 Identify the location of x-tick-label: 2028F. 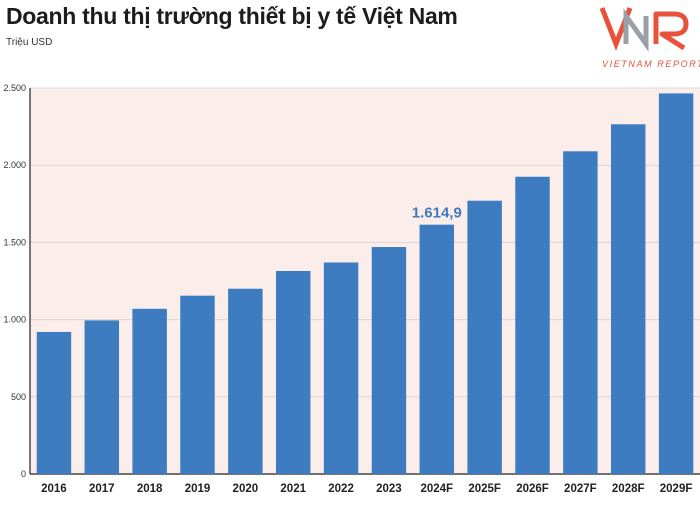
(628, 489).